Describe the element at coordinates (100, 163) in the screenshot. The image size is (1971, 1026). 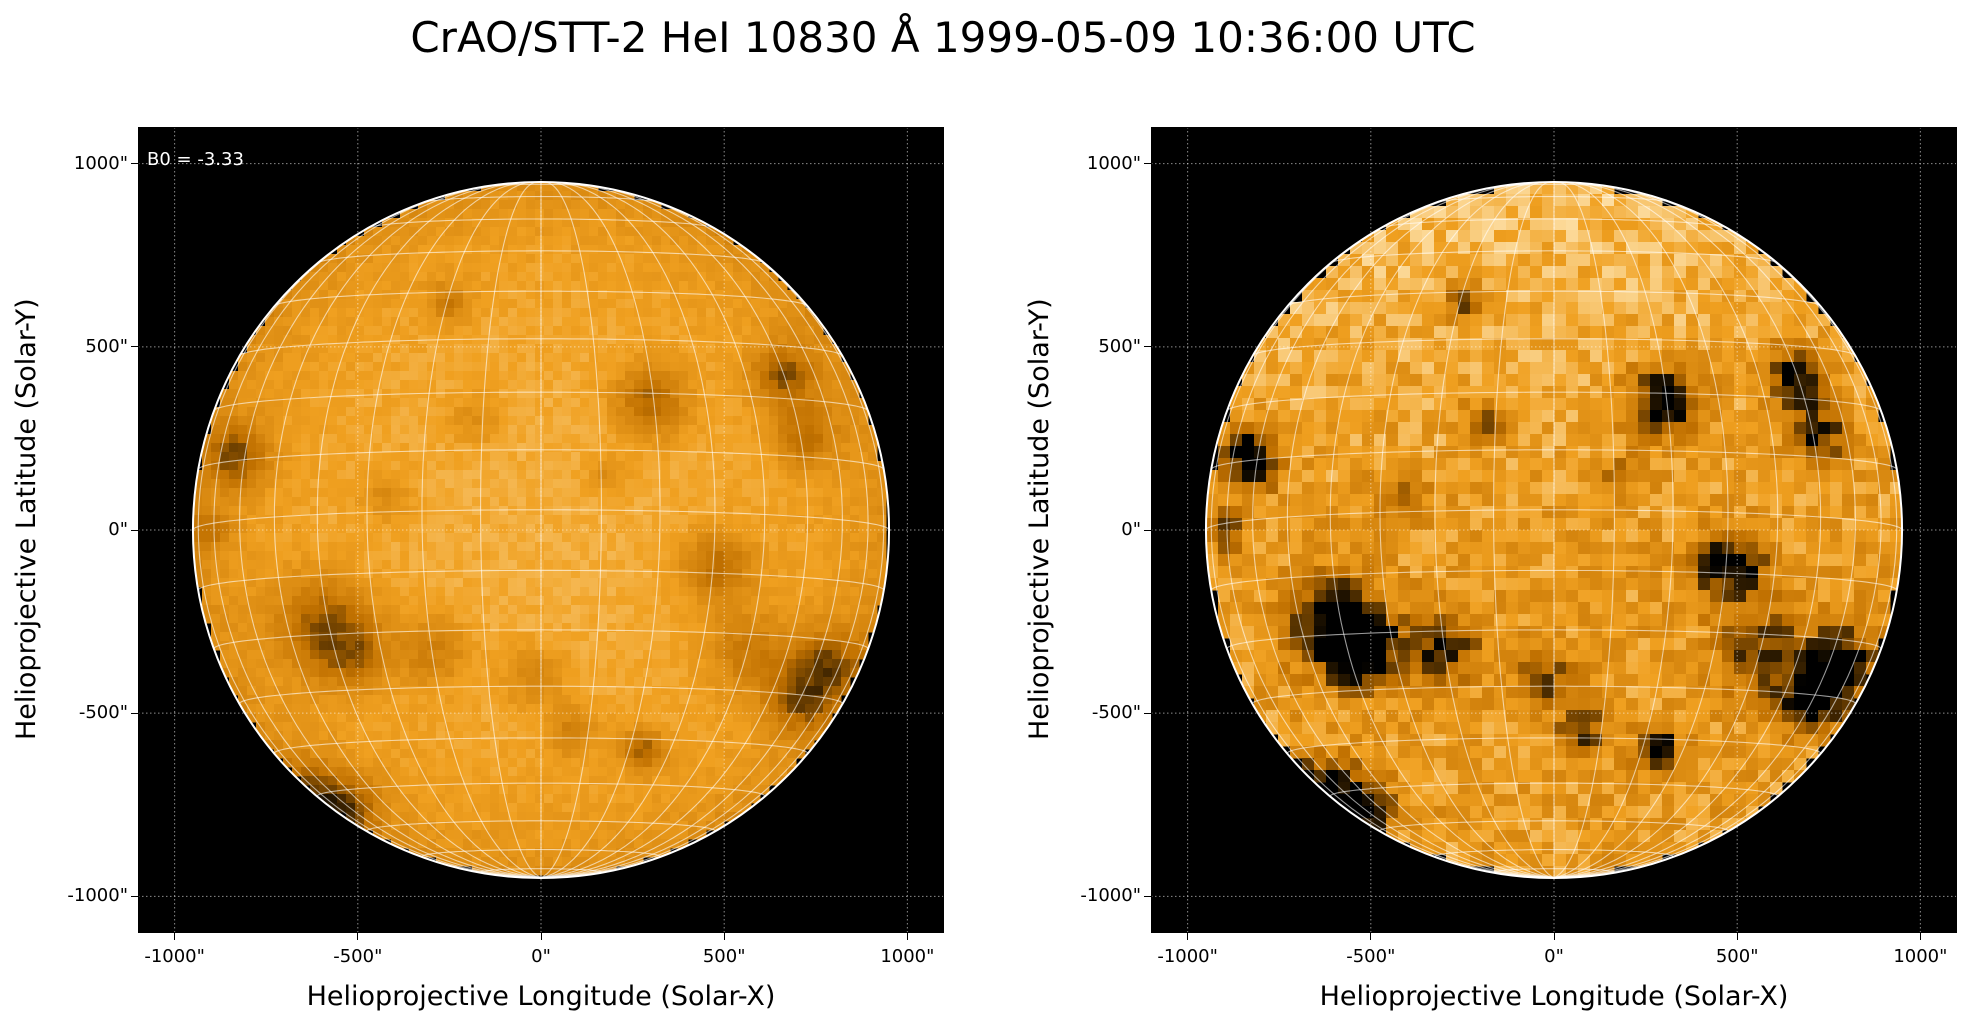
I see `left-y-tick-label: 1000"` at that location.